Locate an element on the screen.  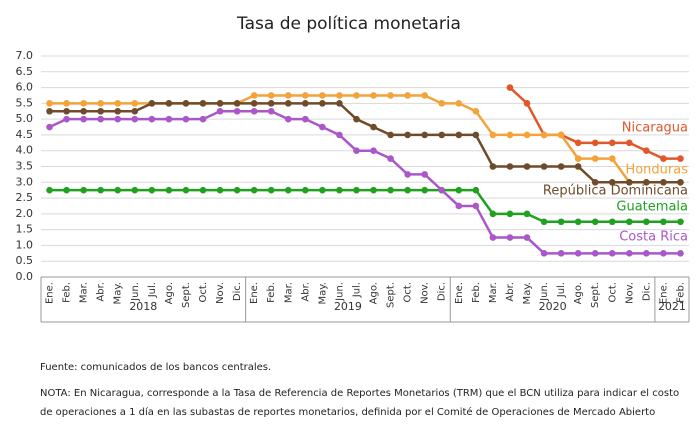
x-tick-label: Abr. is located at coordinates (305, 292).